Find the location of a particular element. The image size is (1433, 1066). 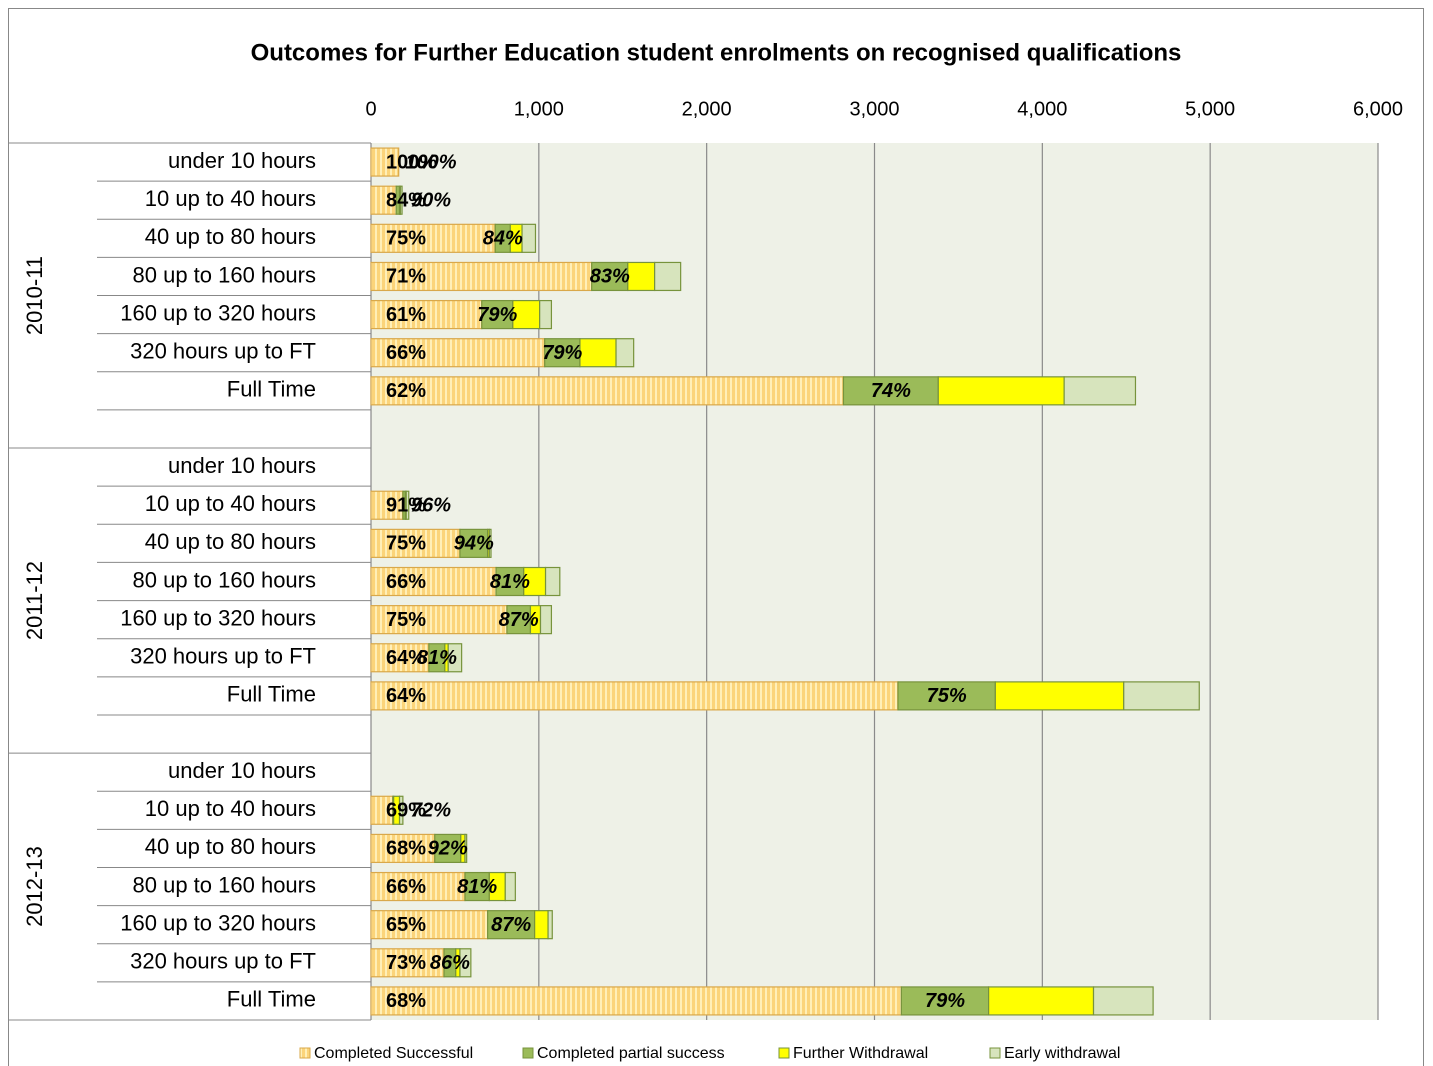

completion-label: 90% is located at coordinates (431, 200).